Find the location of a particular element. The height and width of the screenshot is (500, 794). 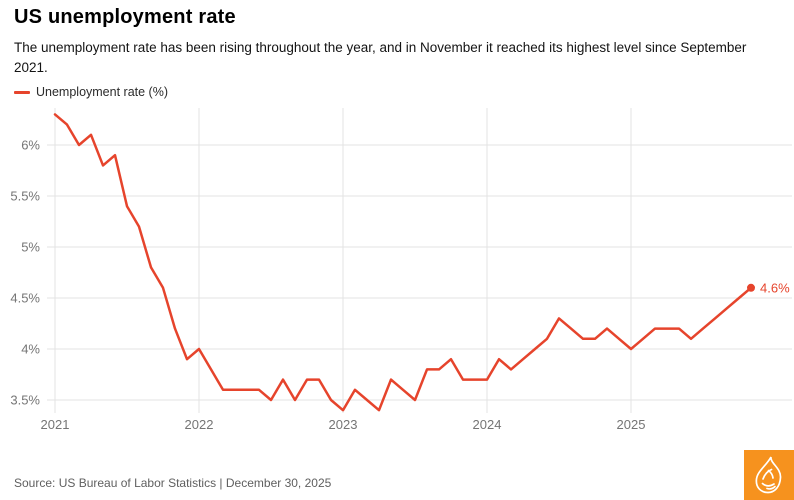

end-point-label: 4.6% is located at coordinates (775, 287).